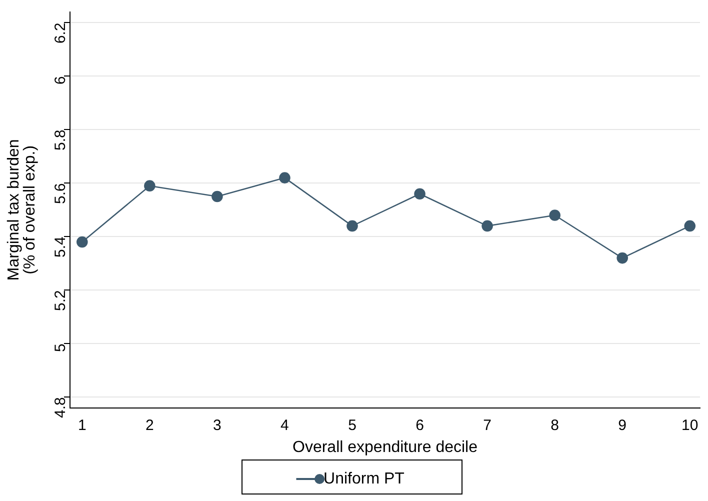 The width and height of the screenshot is (708, 501). I want to click on x-tick-label: 7, so click(487, 425).